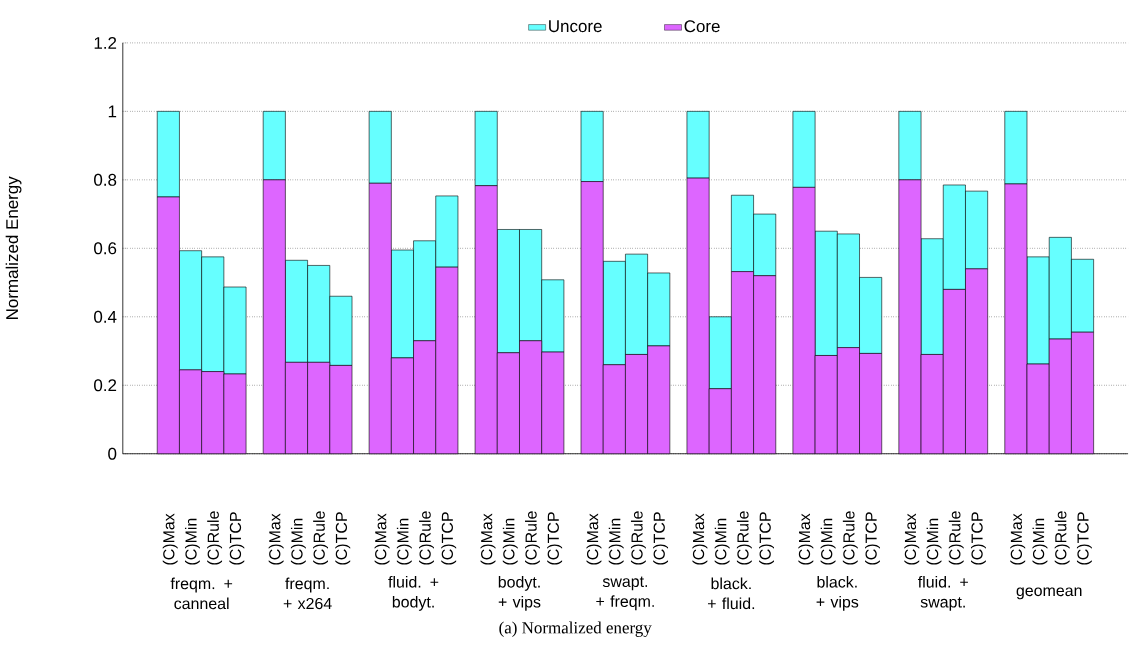 The width and height of the screenshot is (1141, 654). What do you see at coordinates (942, 593) in the screenshot?
I see `text: fluid. + swapt.` at bounding box center [942, 593].